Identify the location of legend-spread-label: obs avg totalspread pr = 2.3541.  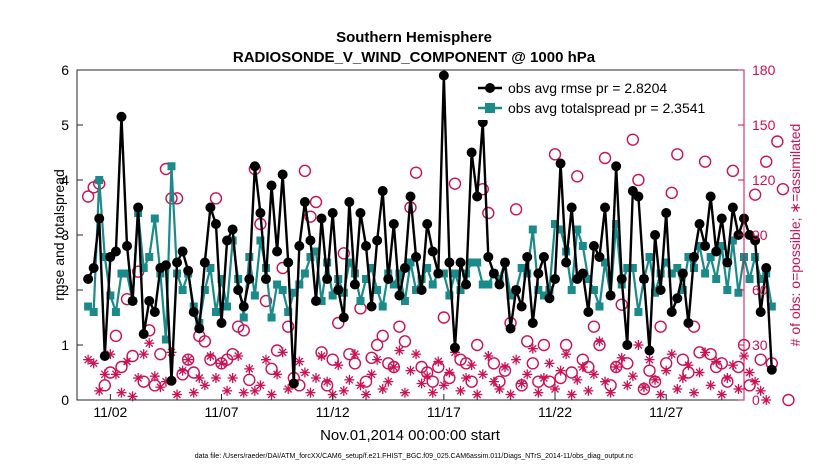
(607, 108).